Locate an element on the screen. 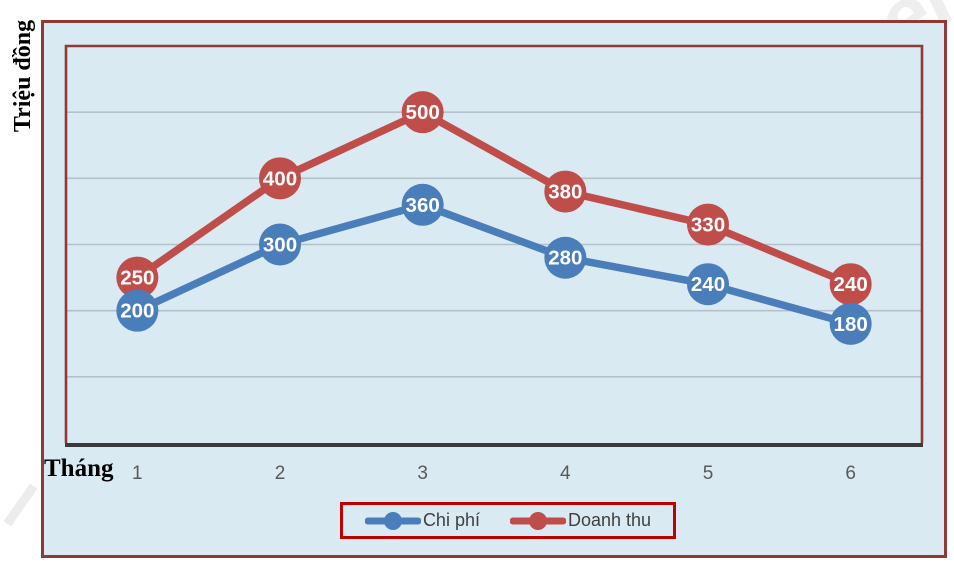  x-tick-label: 5 is located at coordinates (708, 473).